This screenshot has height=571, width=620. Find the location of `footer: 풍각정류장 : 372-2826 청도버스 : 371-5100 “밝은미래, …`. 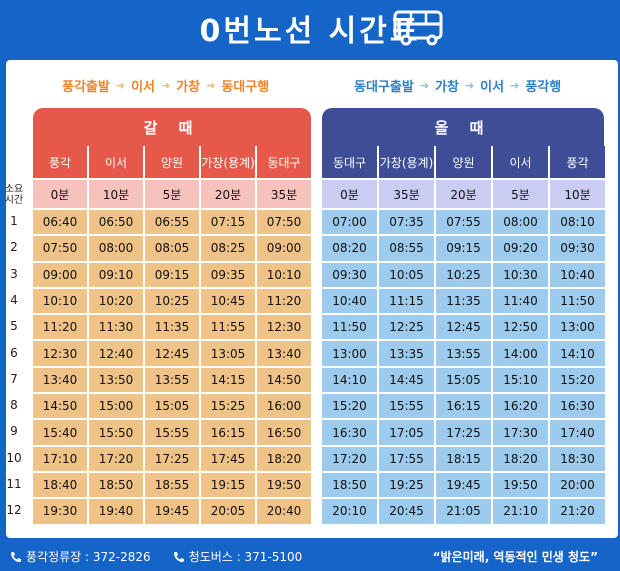

footer: 풍각정류장 : 372-2826 청도버스 : 371-5100 “밝은미래, … is located at coordinates (310, 556).